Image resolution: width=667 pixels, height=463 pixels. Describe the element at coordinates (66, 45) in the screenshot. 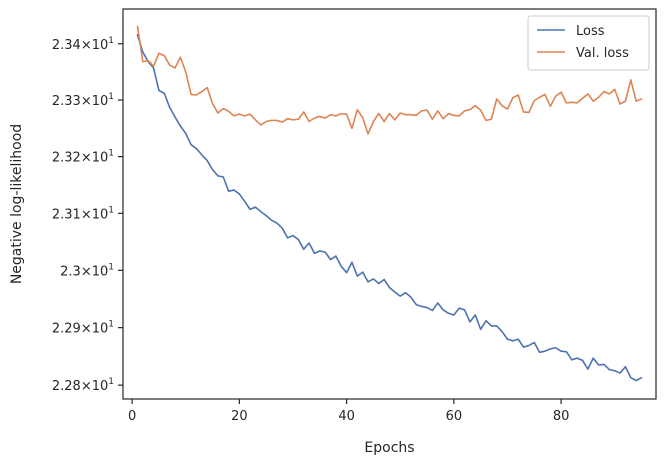

I see `y-tick-mantissa: 2.34` at that location.